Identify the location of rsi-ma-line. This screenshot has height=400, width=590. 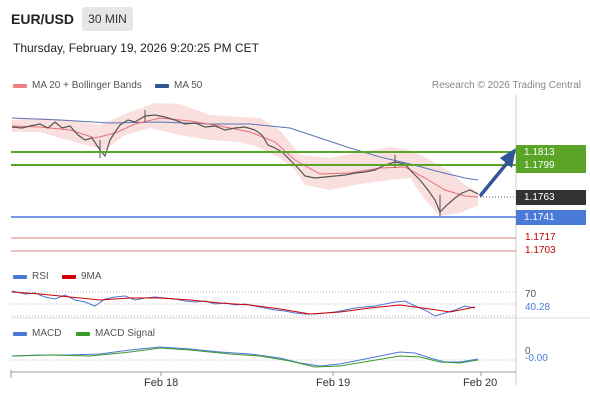
(243, 303).